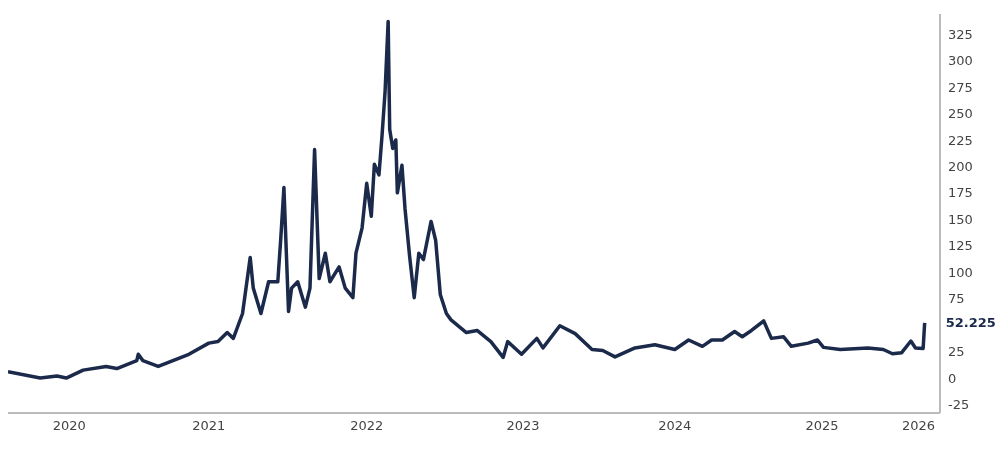 This screenshot has width=1004, height=460. I want to click on x-tick-label: 2024, so click(675, 426).